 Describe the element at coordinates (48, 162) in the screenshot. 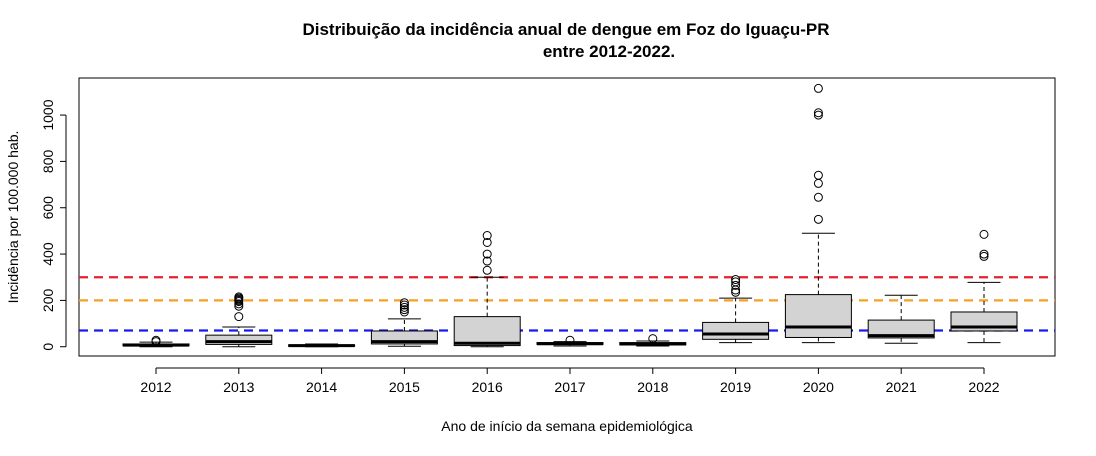

I see `y-tick-label: 800` at that location.